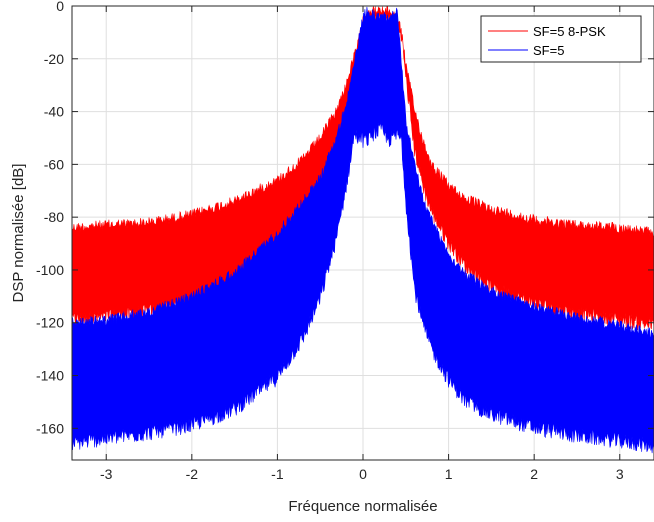  What do you see at coordinates (50, 376) in the screenshot?
I see `y-tick-label: -140` at bounding box center [50, 376].